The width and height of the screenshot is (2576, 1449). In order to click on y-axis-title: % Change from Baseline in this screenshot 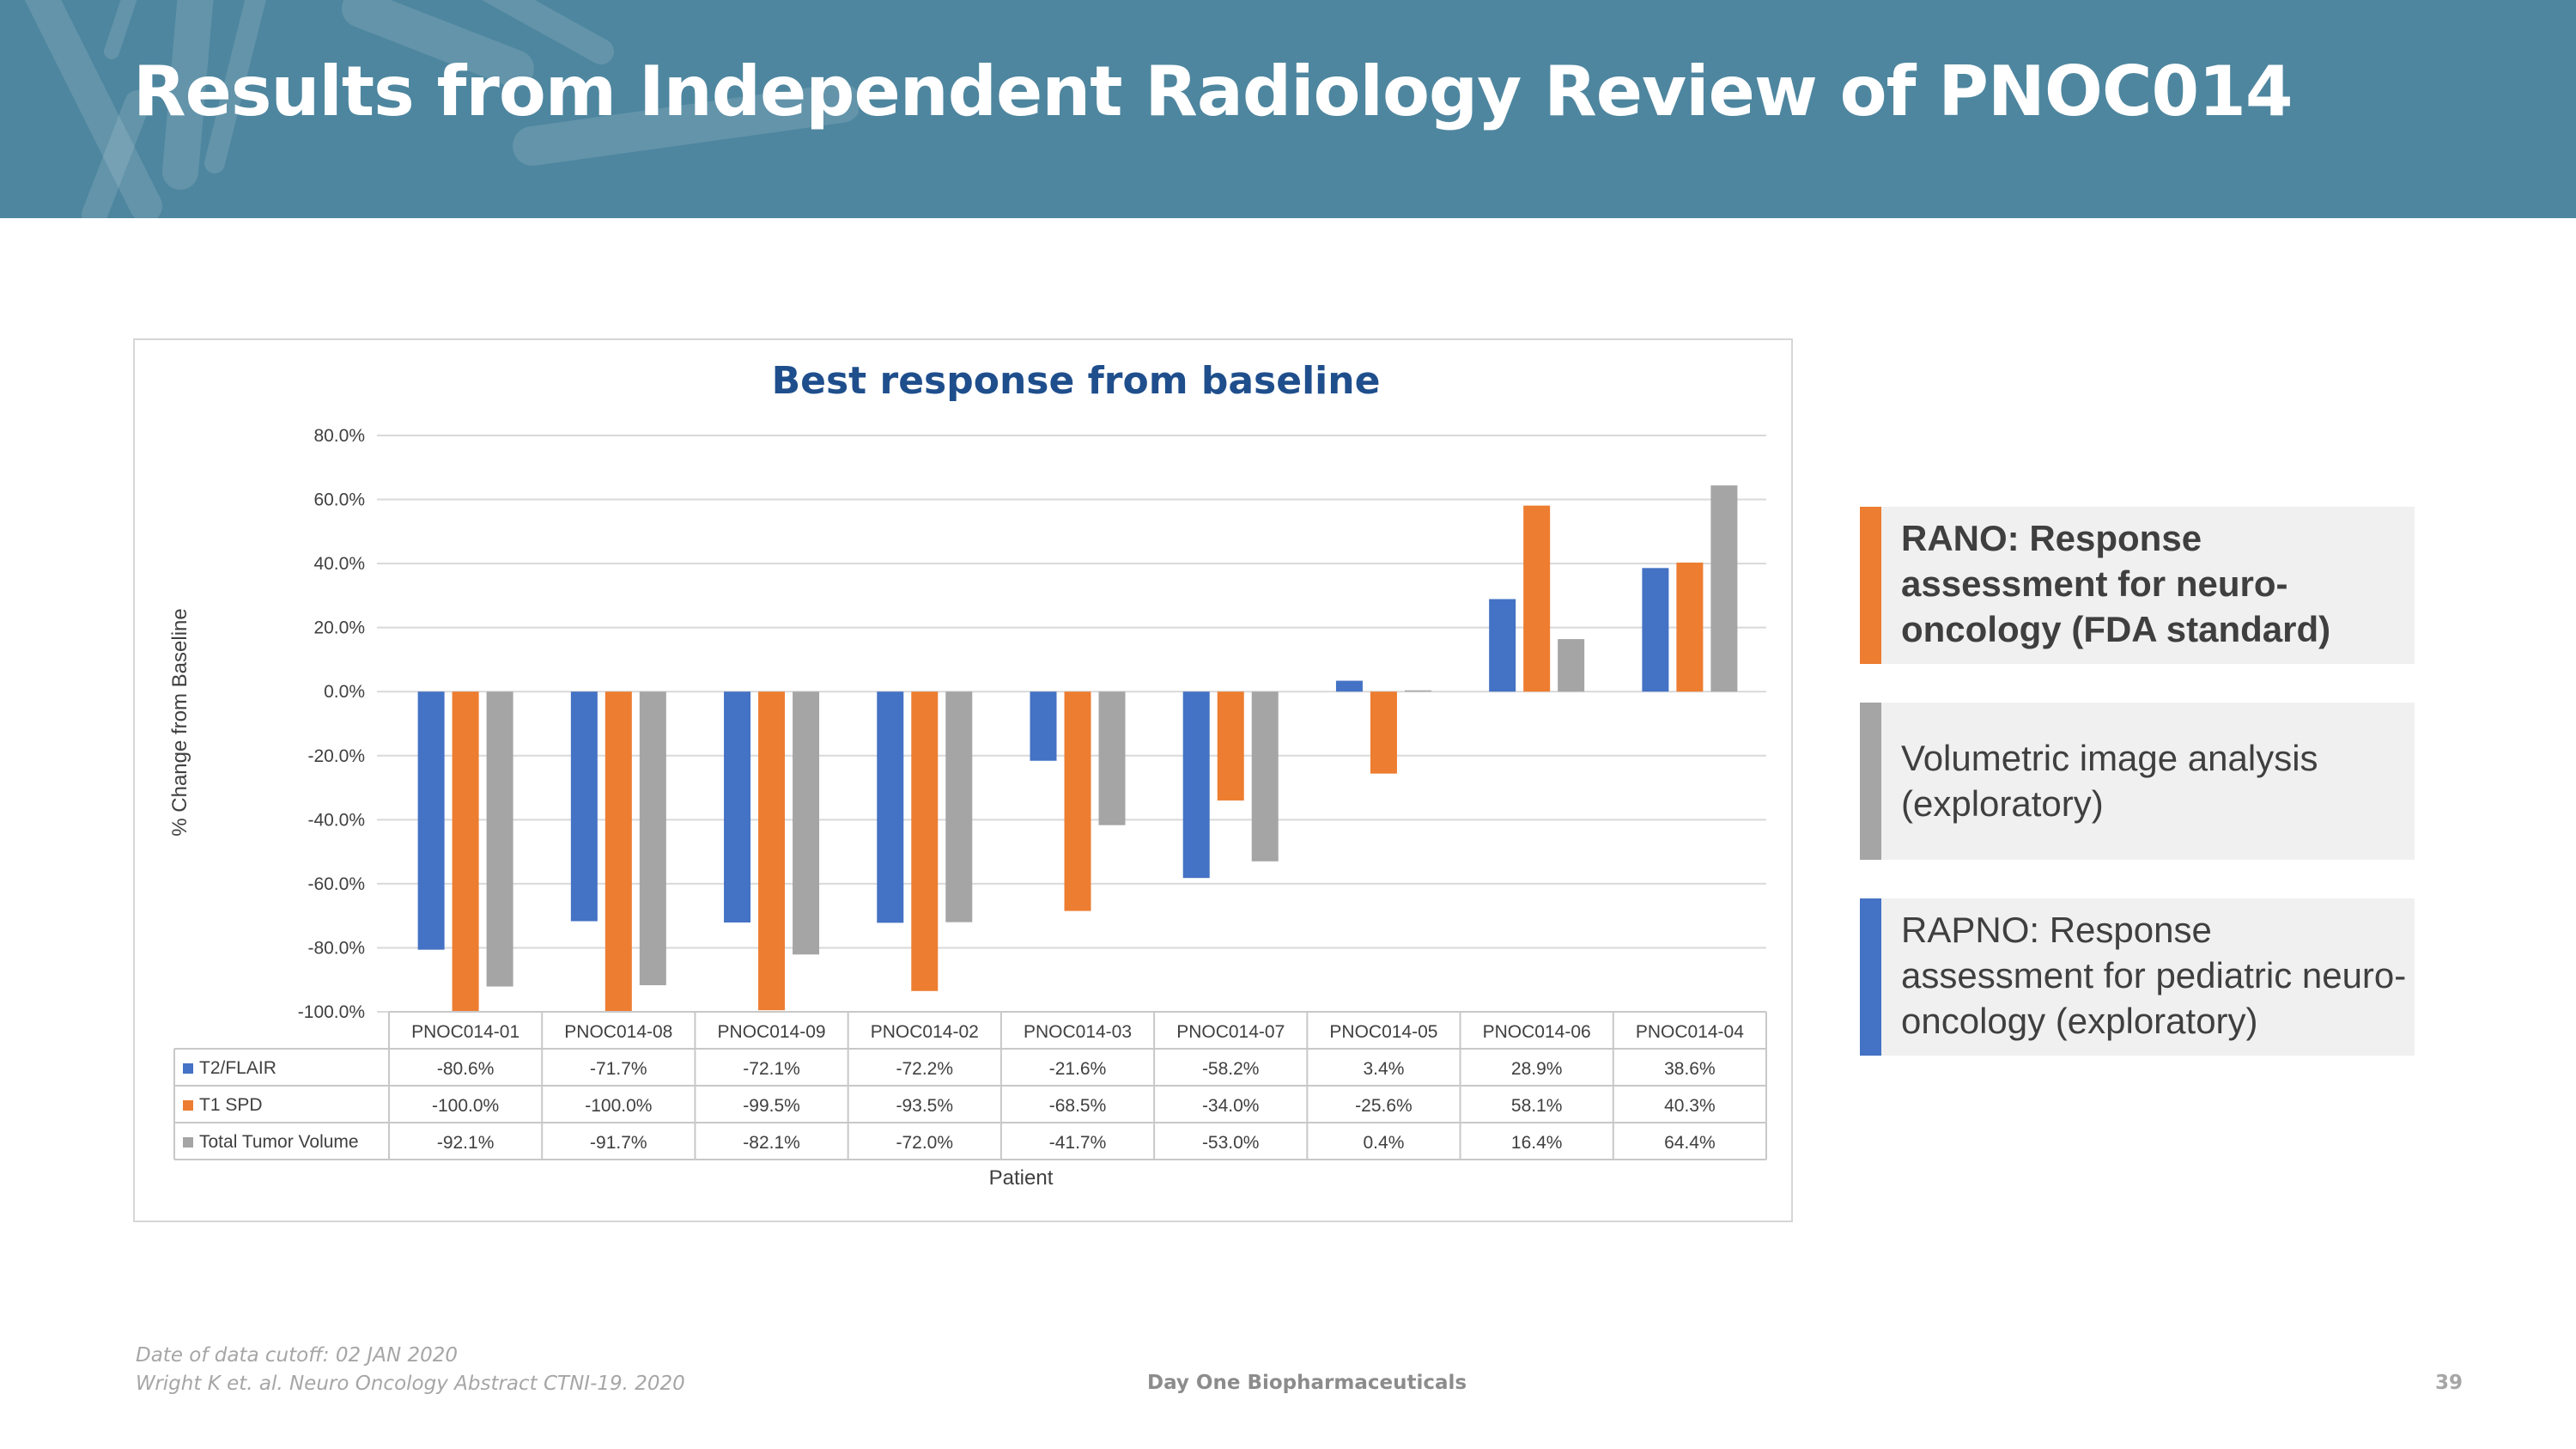, I will do `click(180, 722)`.